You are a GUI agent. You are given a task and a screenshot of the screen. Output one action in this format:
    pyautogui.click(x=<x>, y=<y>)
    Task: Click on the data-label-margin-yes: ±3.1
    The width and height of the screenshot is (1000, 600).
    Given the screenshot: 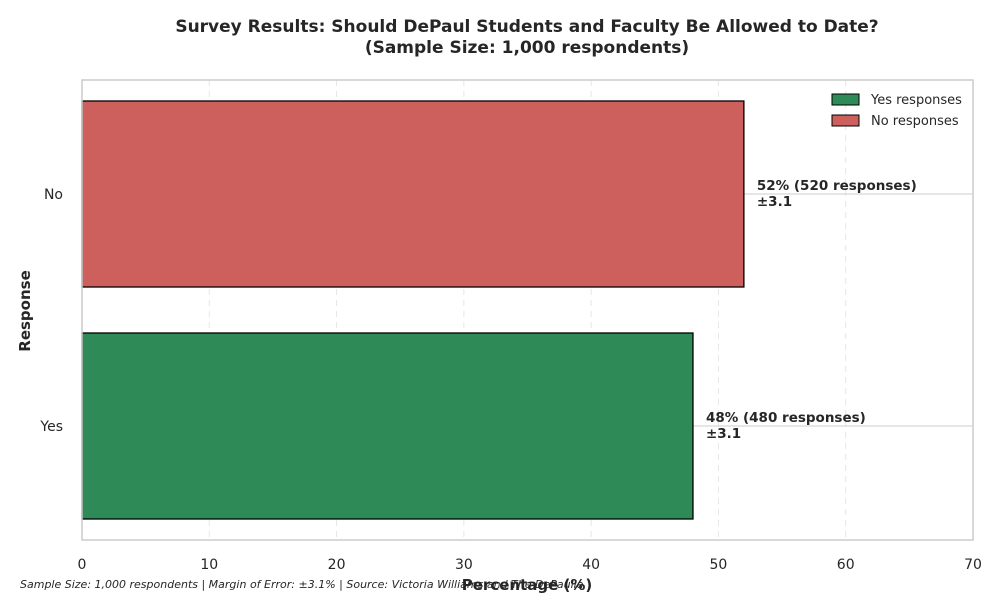 What is the action you would take?
    pyautogui.click(x=723, y=434)
    